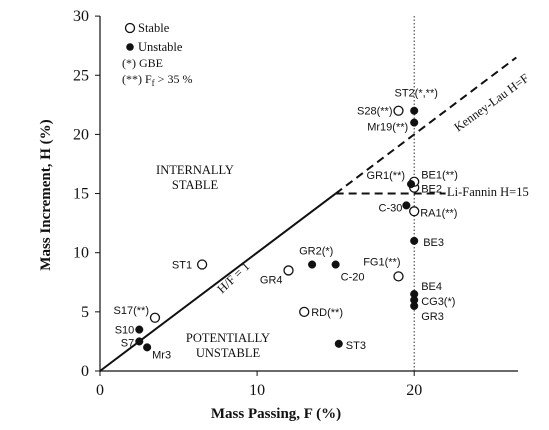  What do you see at coordinates (228, 338) in the screenshot?
I see `annotation-potentially: POTENTIALLY` at bounding box center [228, 338].